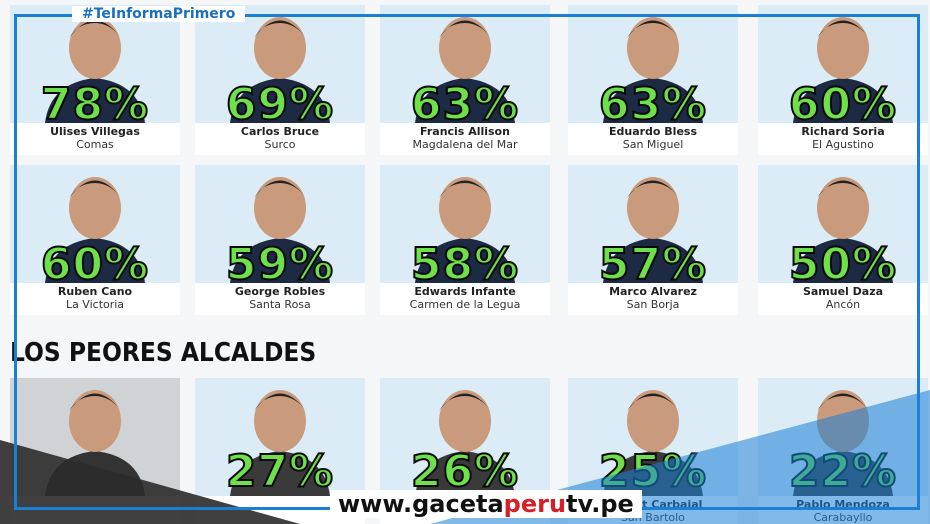 This screenshot has height=524, width=930. Describe the element at coordinates (843, 291) in the screenshot. I see `candidate-name: Samuel Daza` at that location.